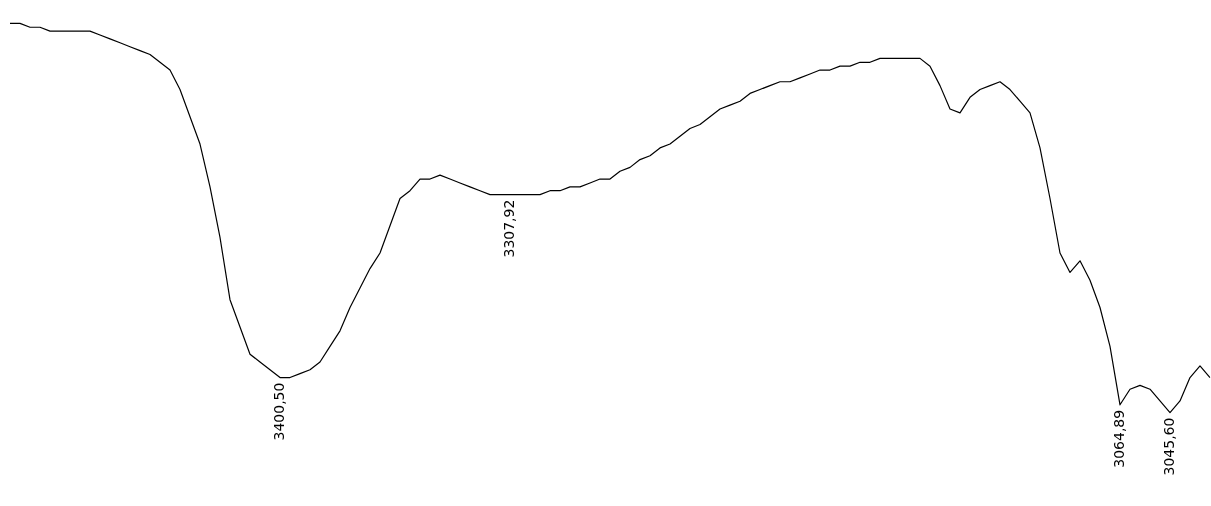 This screenshot has width=1211, height=506. What do you see at coordinates (1168, 446) in the screenshot?
I see `x-tick-label: 3045,60` at bounding box center [1168, 446].